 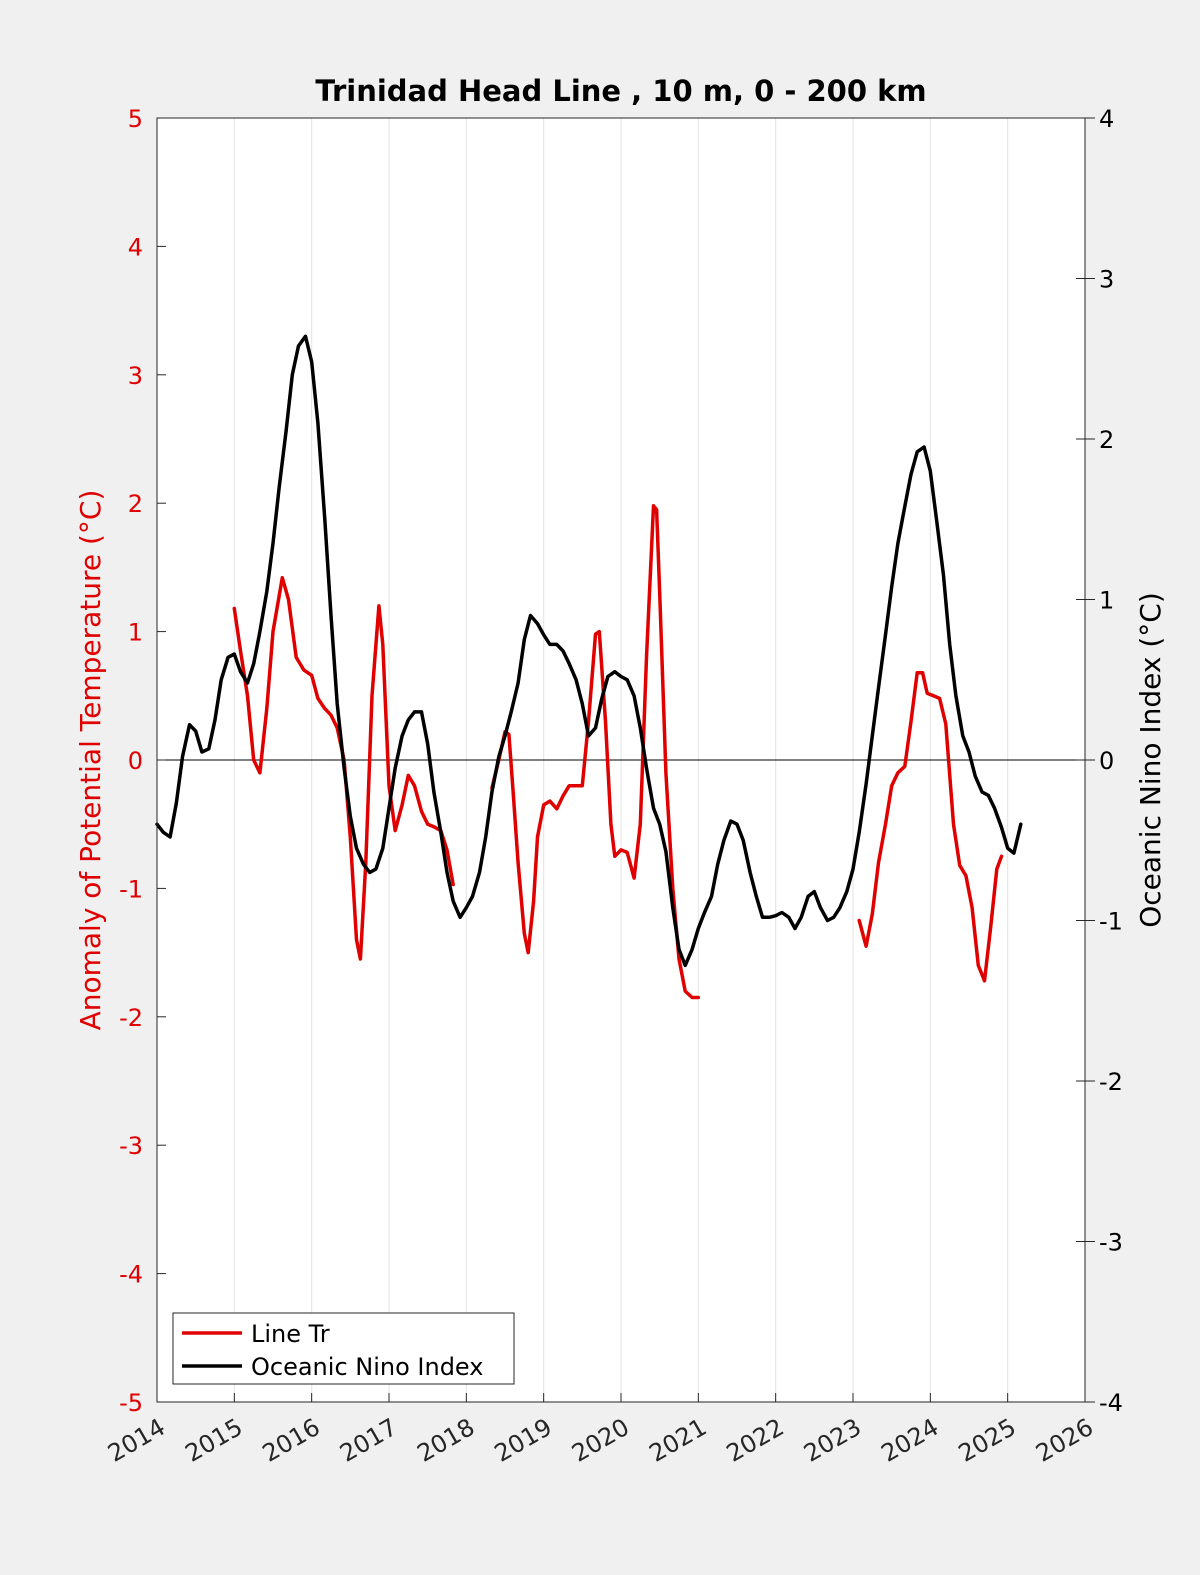 I want to click on y-tick-label-right: 0, so click(x=1106, y=761).